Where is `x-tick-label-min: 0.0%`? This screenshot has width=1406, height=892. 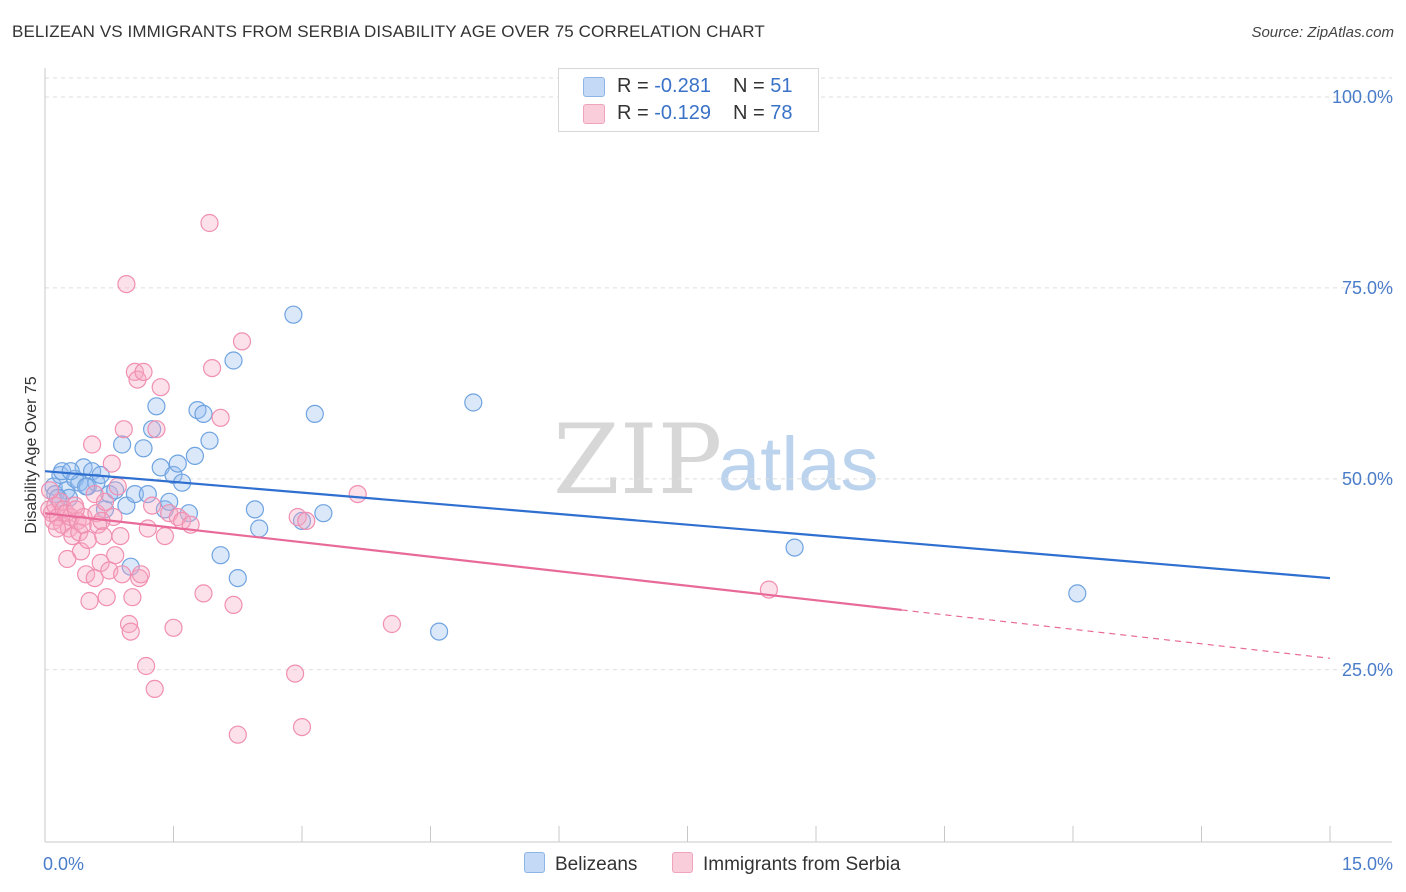 x-tick-label-min: 0.0% is located at coordinates (63, 864).